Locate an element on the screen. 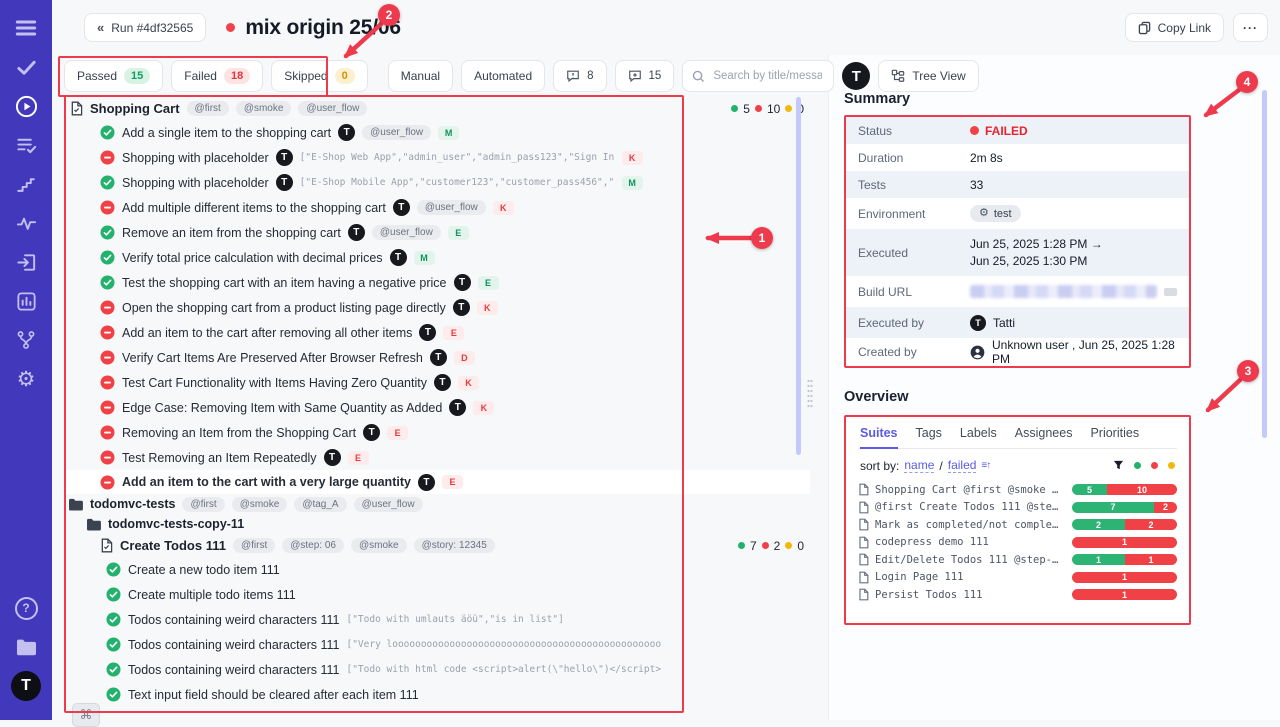 This screenshot has width=1280, height=727. sidebar-runs-play-icon is located at coordinates (26, 106).